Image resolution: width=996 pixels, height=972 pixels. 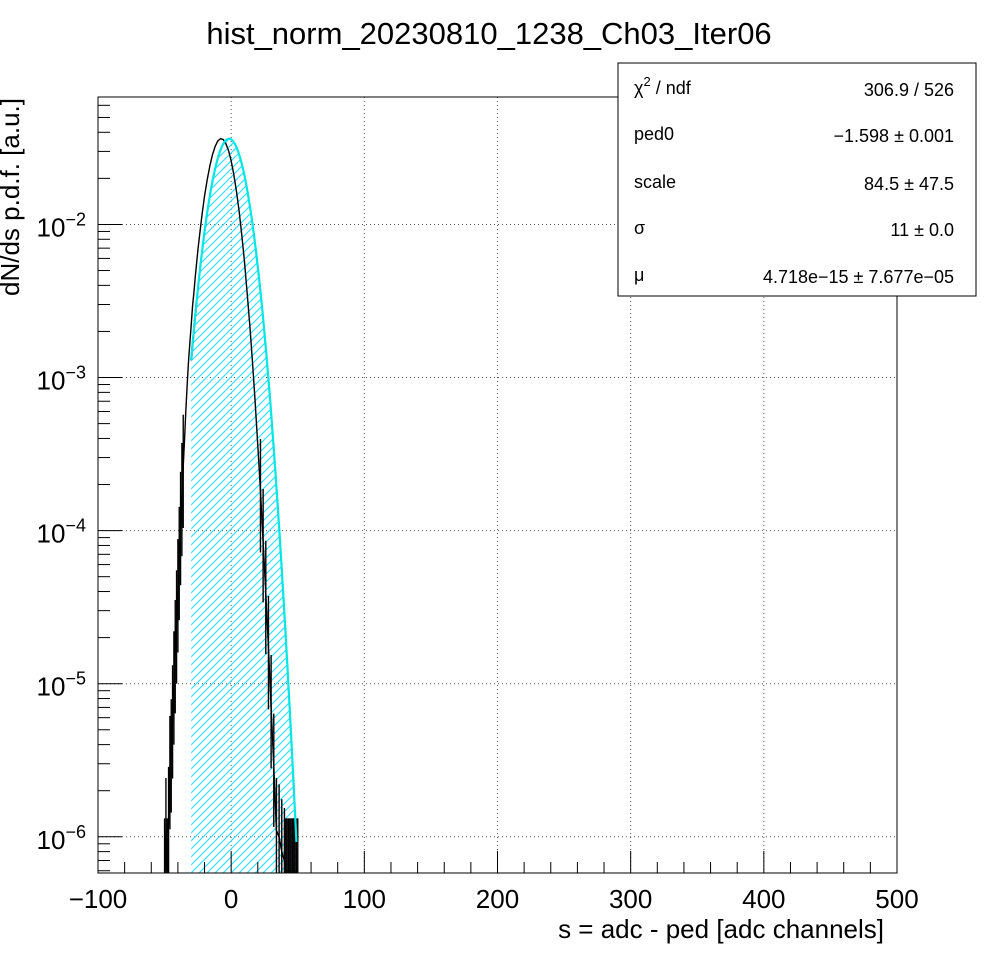 I want to click on stats-row-value: 84.5 ± 47.5, so click(x=909, y=184).